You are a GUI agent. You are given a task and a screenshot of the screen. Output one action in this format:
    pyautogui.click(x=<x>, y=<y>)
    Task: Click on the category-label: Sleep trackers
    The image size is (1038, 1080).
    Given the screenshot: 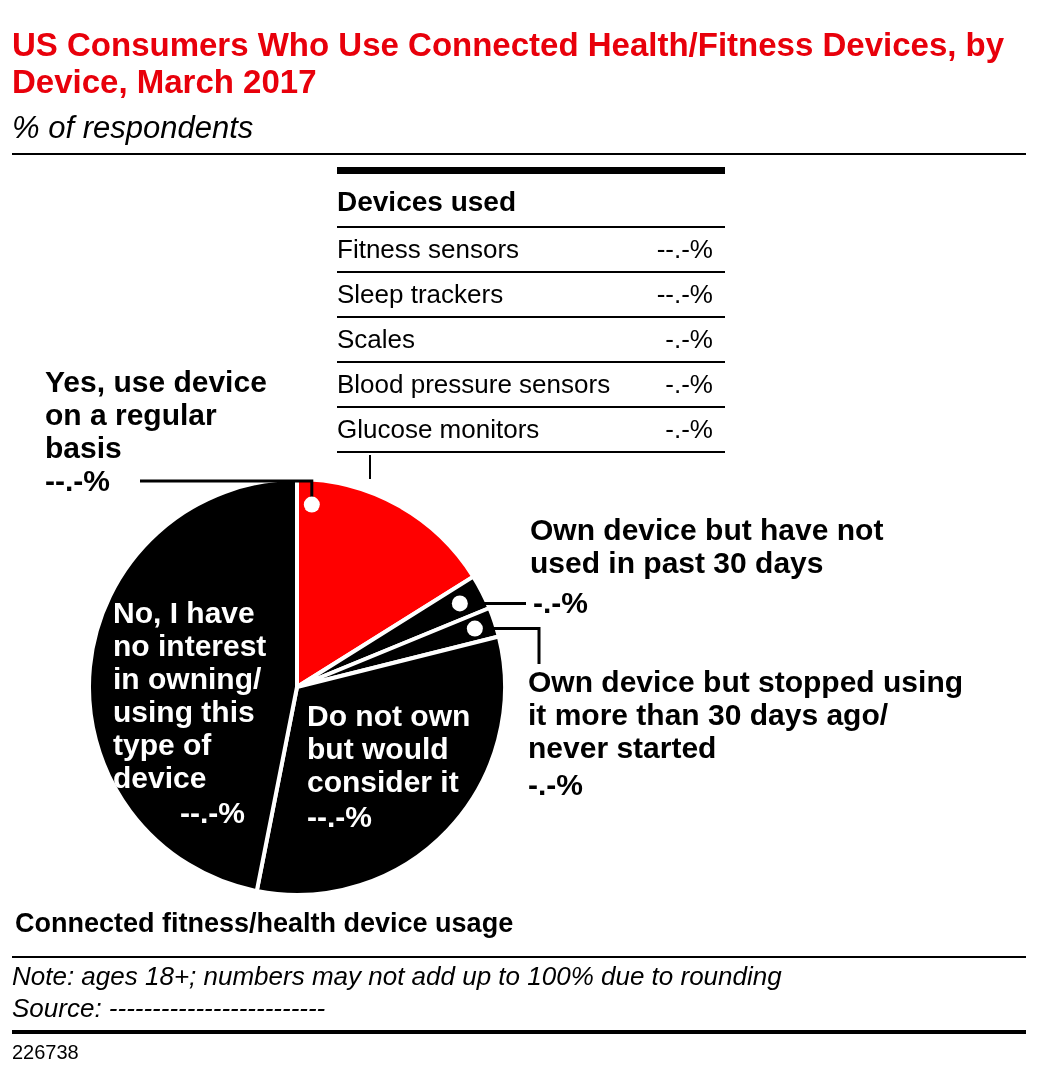 What is the action you would take?
    pyautogui.click(x=420, y=294)
    